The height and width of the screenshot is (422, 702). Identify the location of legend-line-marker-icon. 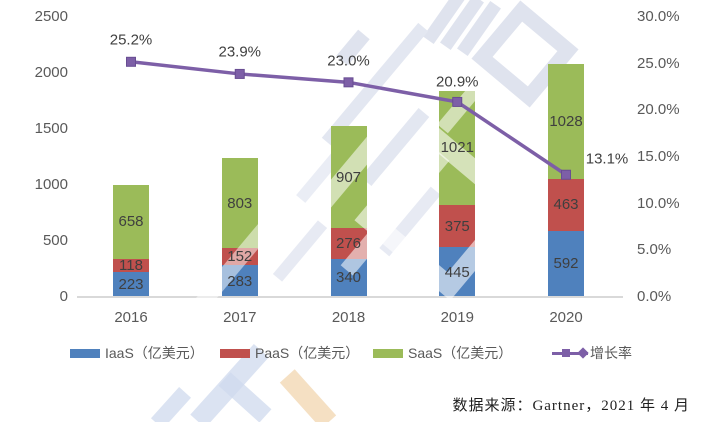
(570, 353).